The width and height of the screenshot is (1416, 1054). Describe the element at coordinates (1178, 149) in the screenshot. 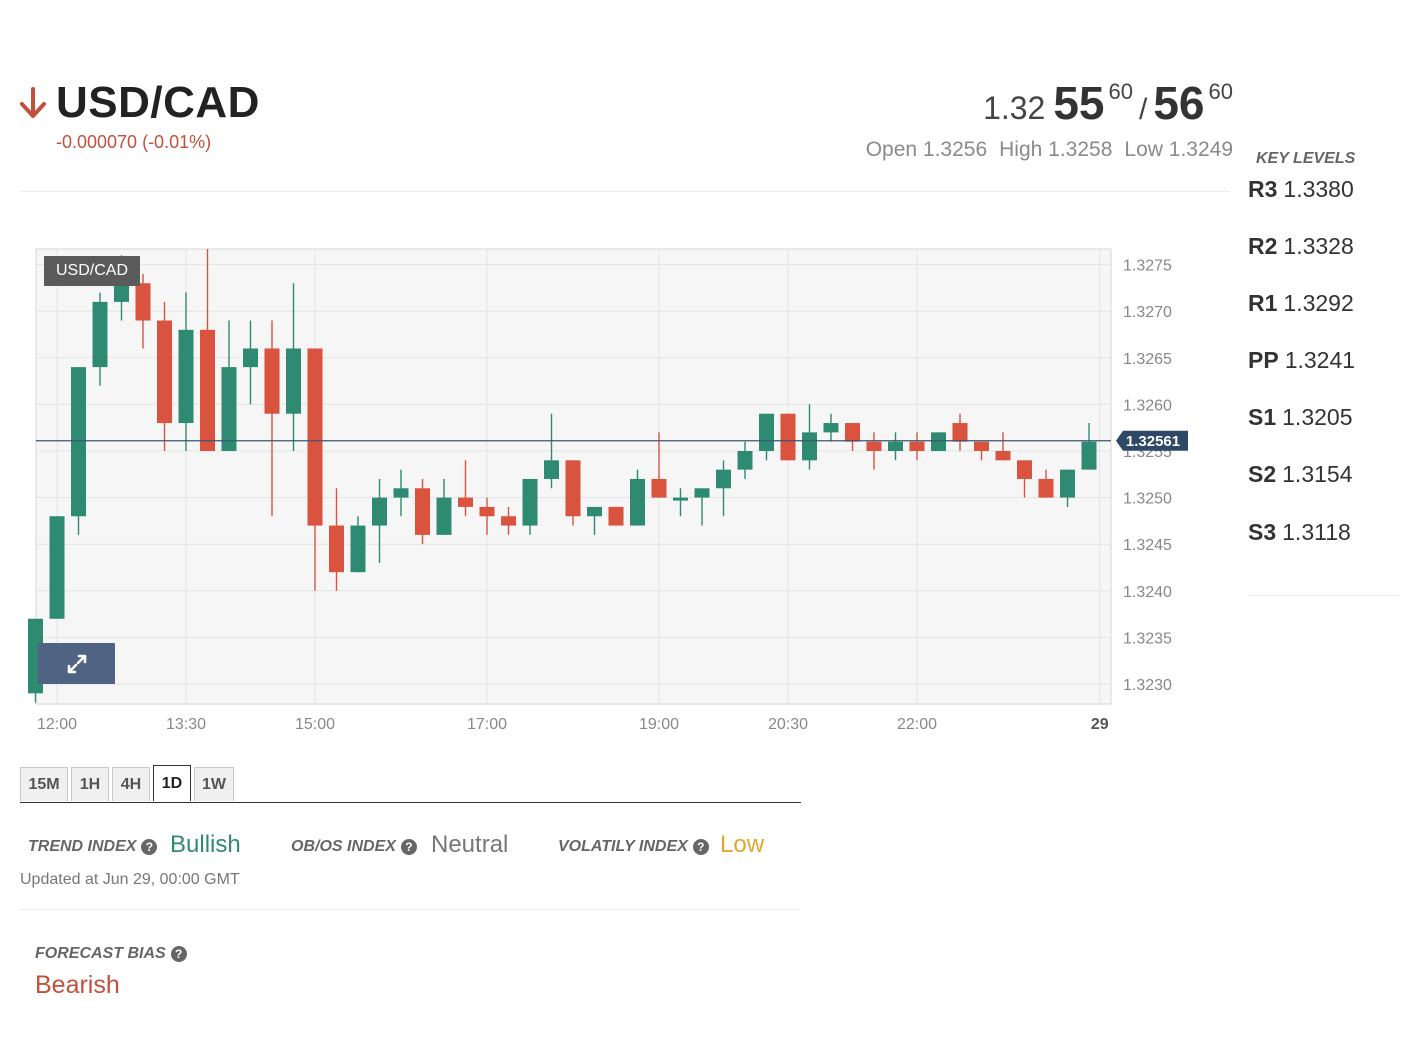

I see `low-value: Low 1.3249` at that location.